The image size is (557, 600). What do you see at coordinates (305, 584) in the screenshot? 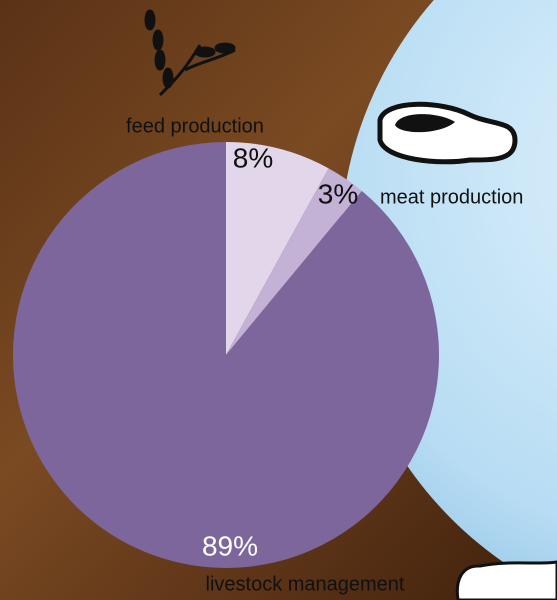
I see `category-label: livestock management` at bounding box center [305, 584].